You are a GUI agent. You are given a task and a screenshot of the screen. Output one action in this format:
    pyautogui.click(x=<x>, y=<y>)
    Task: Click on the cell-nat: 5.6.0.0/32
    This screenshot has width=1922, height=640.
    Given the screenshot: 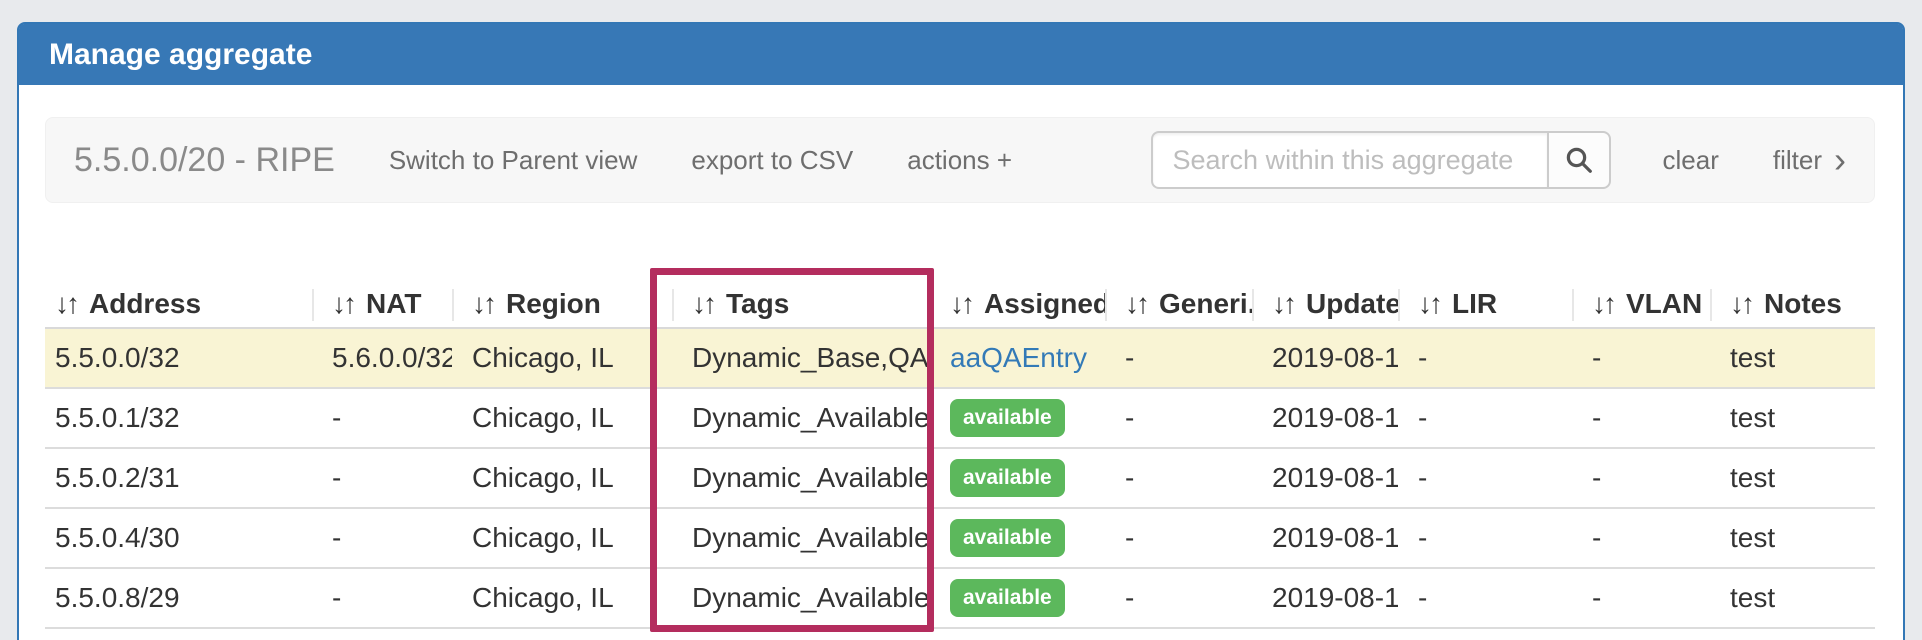 What is the action you would take?
    pyautogui.click(x=382, y=358)
    